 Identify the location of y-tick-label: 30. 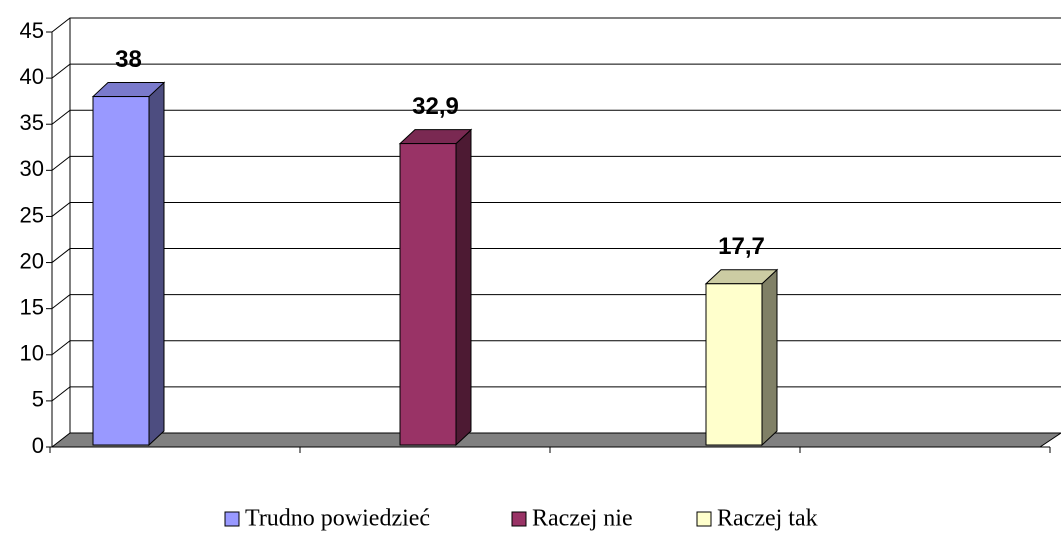
(32, 168).